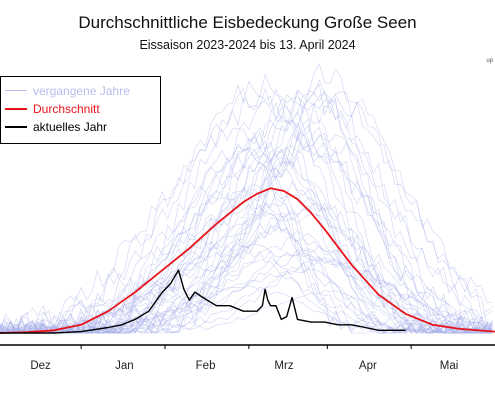 This screenshot has width=495, height=400. Describe the element at coordinates (16, 109) in the screenshot. I see `legend-swatch-average` at that location.